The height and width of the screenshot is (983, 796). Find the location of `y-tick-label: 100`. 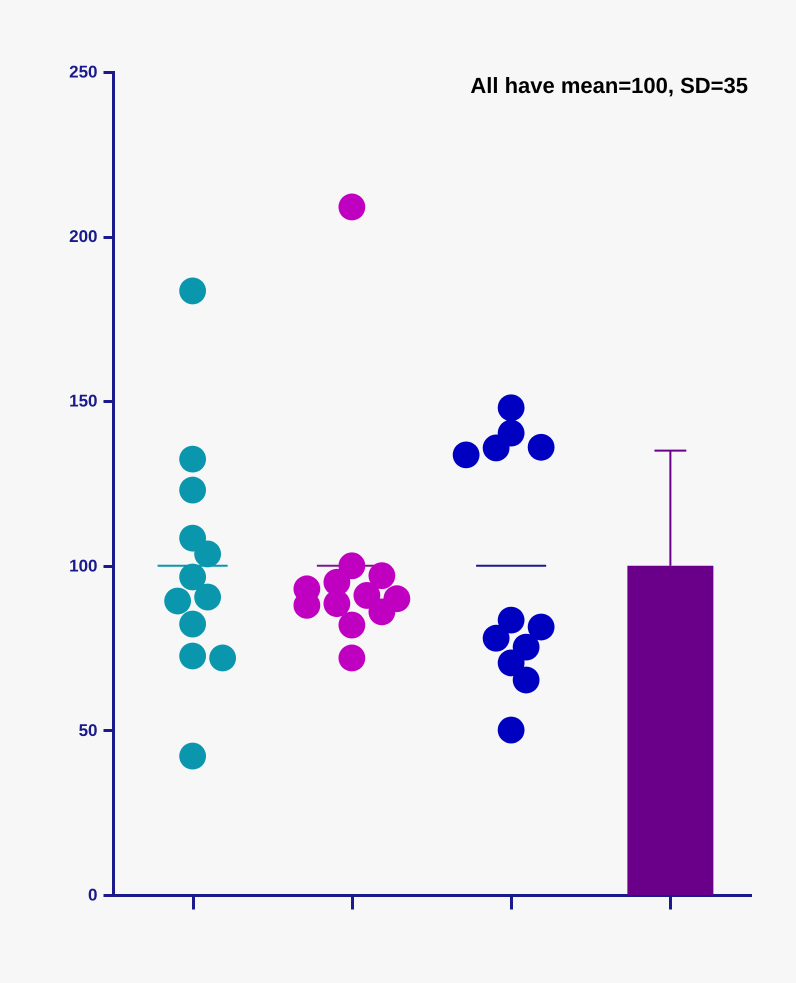

y-tick-label: 100 is located at coordinates (83, 566).